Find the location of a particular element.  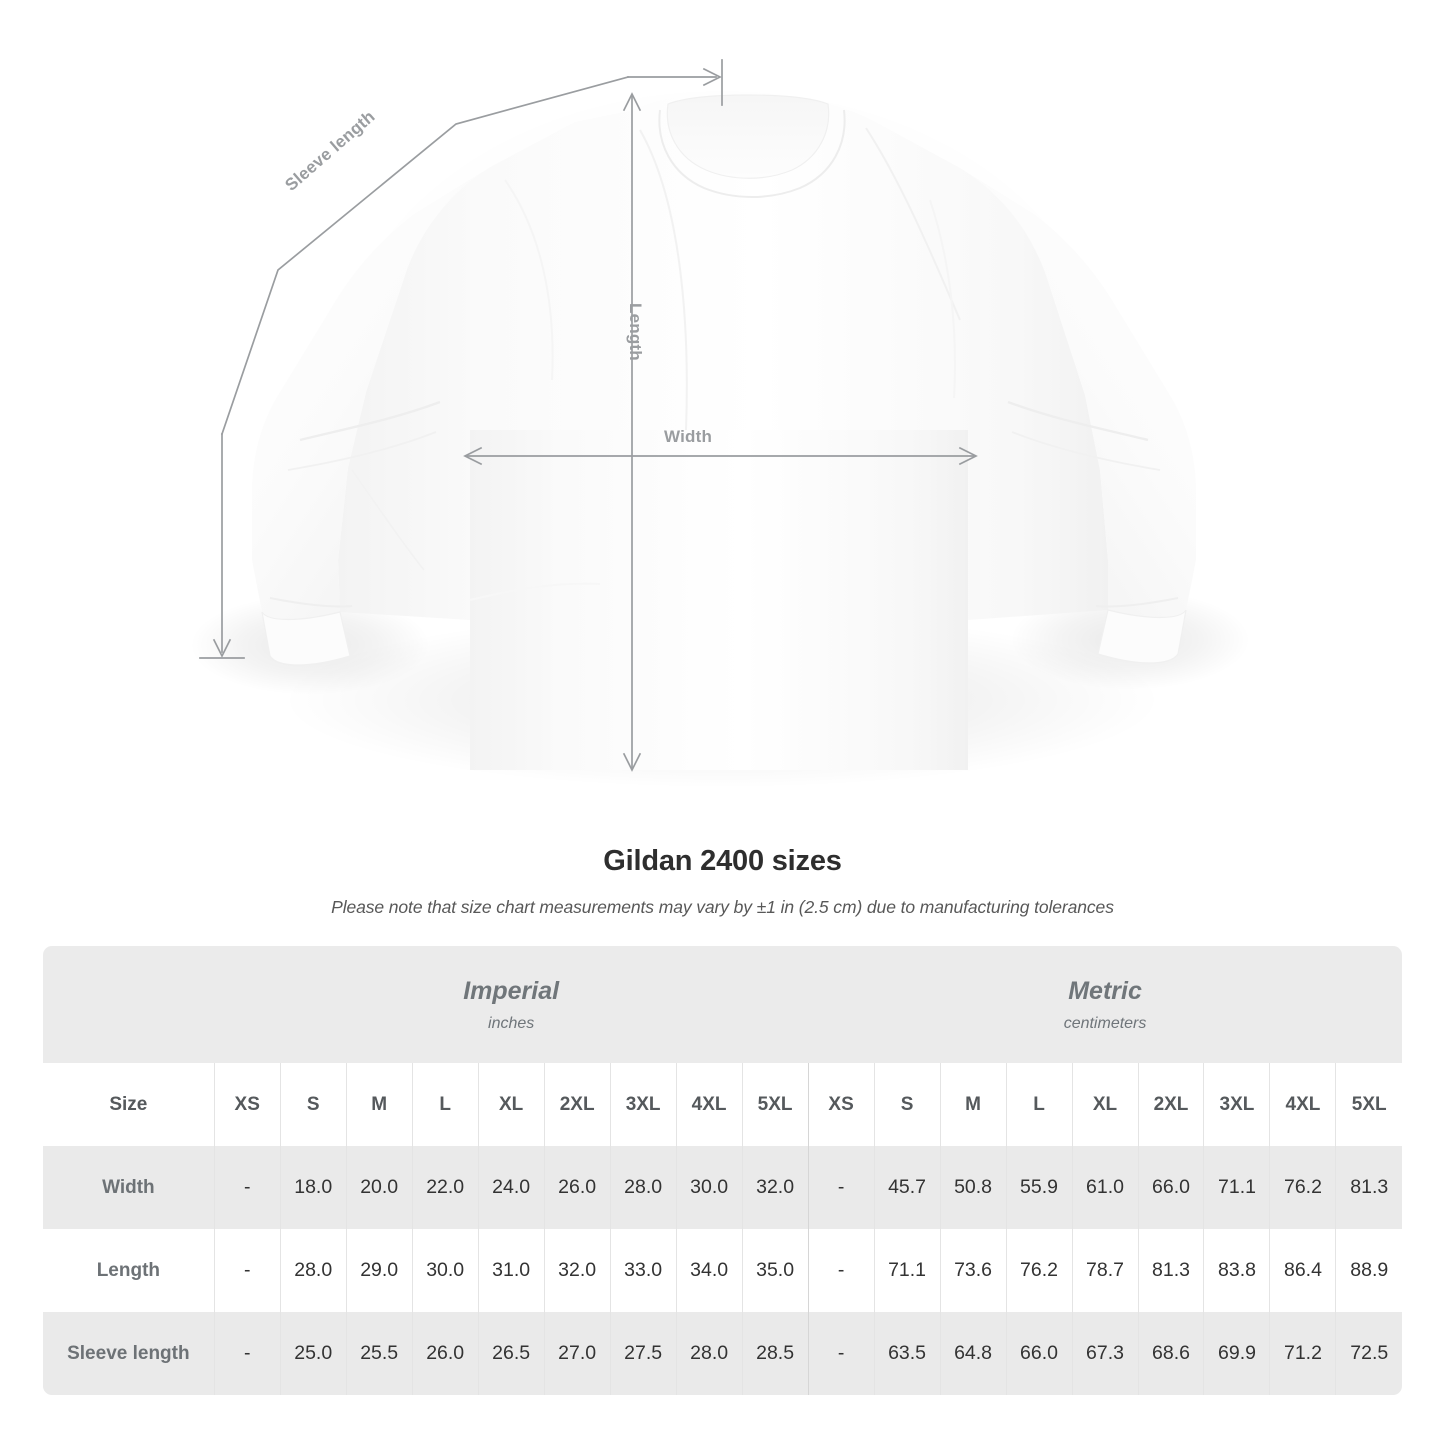

cell-sleeve-imperial-4xl: 28.0 is located at coordinates (709, 1353).